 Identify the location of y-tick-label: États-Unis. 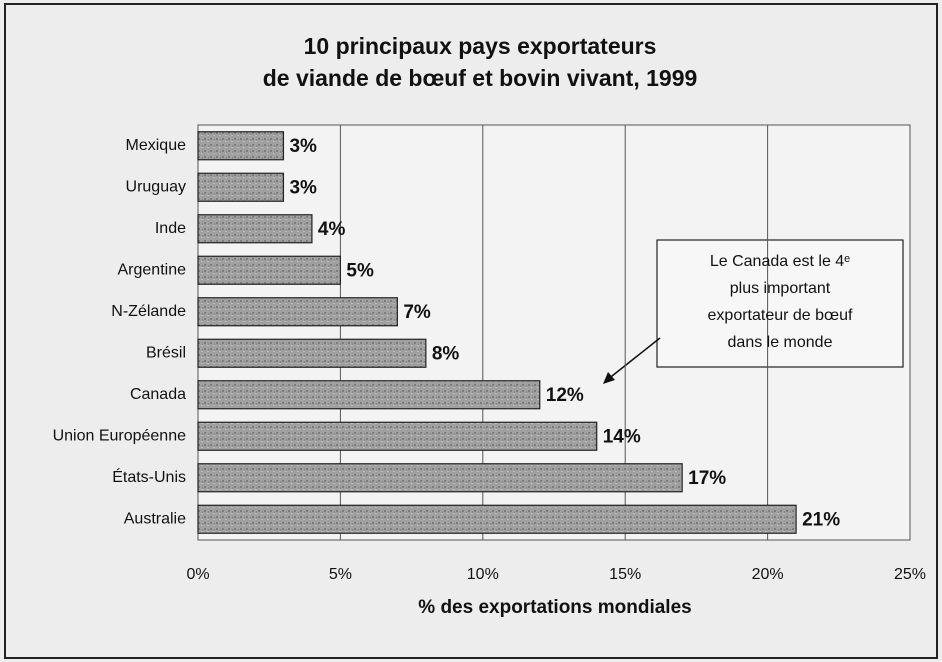
(149, 476).